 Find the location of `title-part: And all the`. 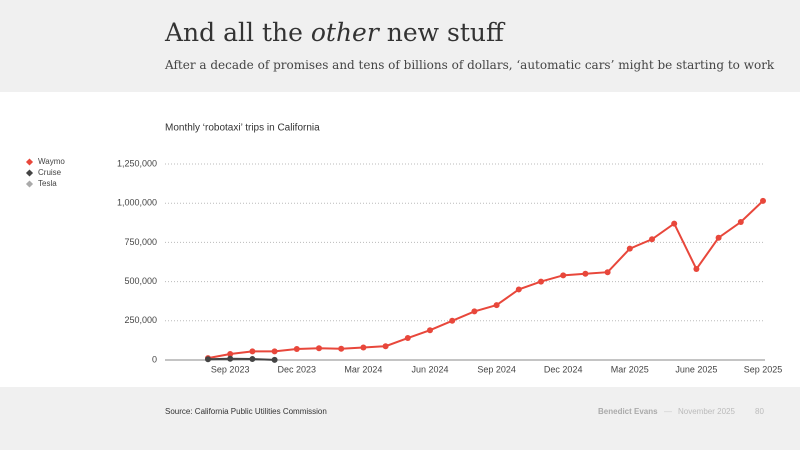

title-part: And all the is located at coordinates (238, 32).